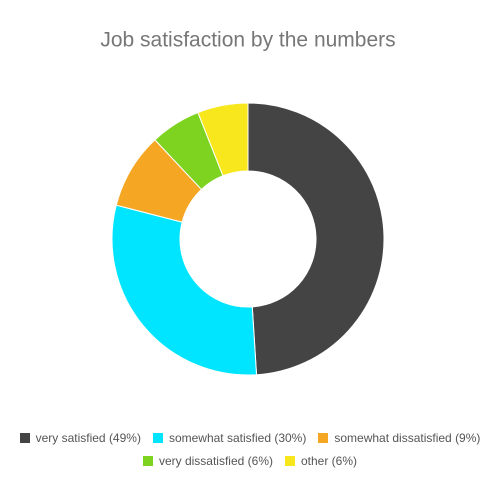 Image resolution: width=500 pixels, height=500 pixels. I want to click on legend-item: somewhat satisfied (30%), so click(229, 437).